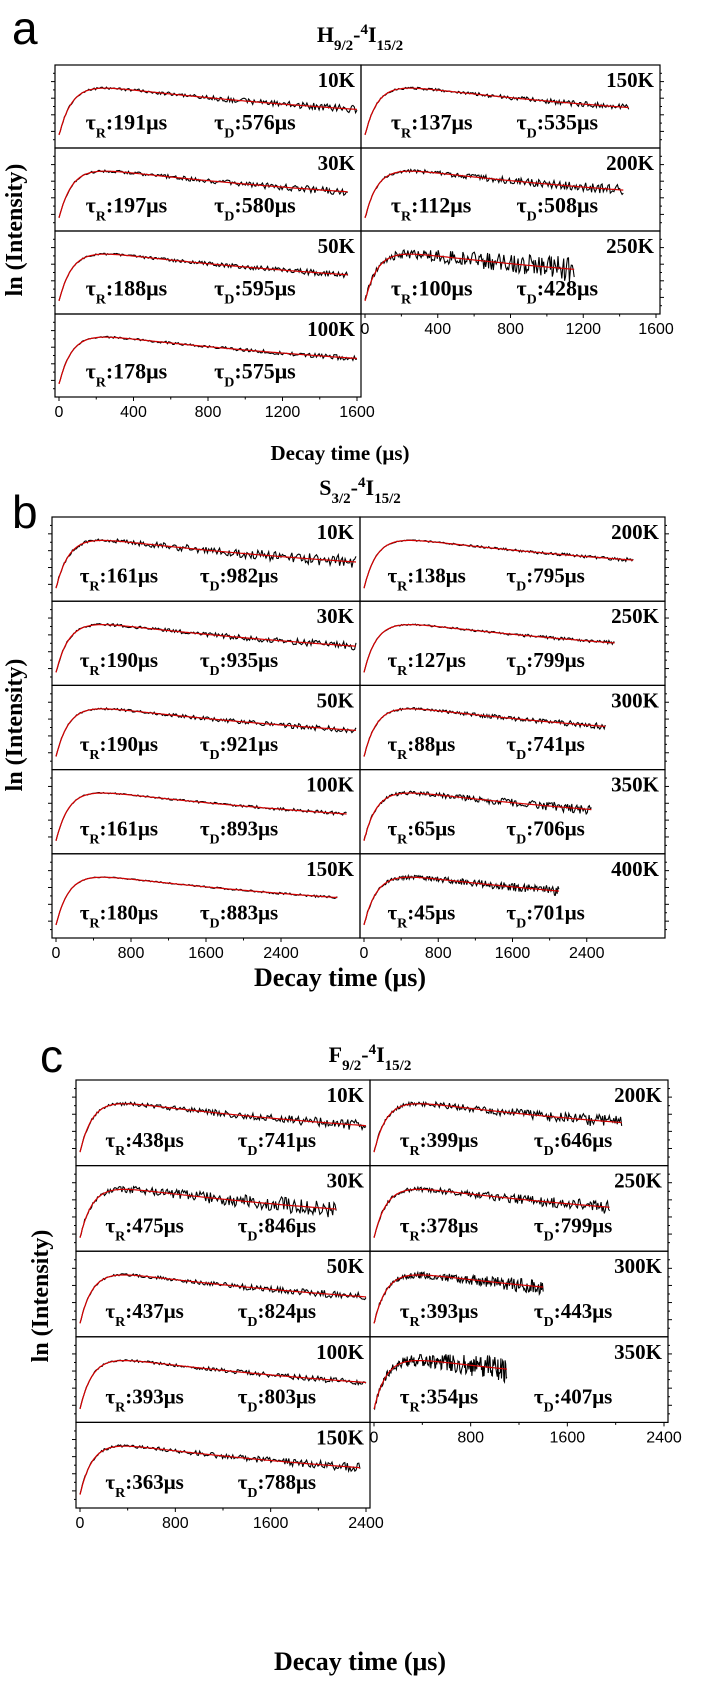 This screenshot has width=724, height=1681. What do you see at coordinates (583, 1311) in the screenshot?
I see `tau-value: :443μs` at bounding box center [583, 1311].